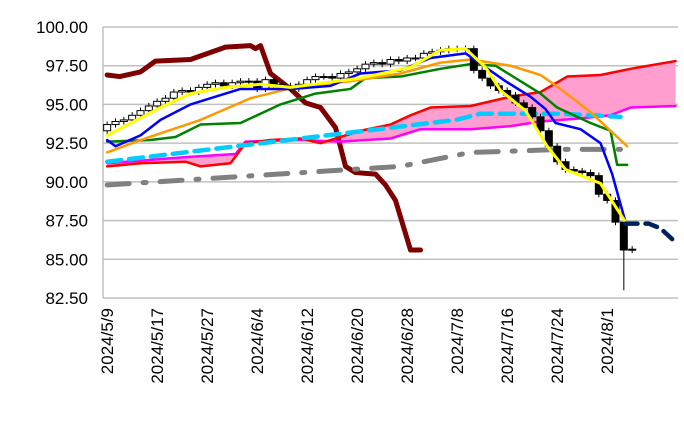 The width and height of the screenshot is (684, 440). What do you see at coordinates (257, 341) in the screenshot?
I see `x-tick-label: 2024/6/4` at bounding box center [257, 341].